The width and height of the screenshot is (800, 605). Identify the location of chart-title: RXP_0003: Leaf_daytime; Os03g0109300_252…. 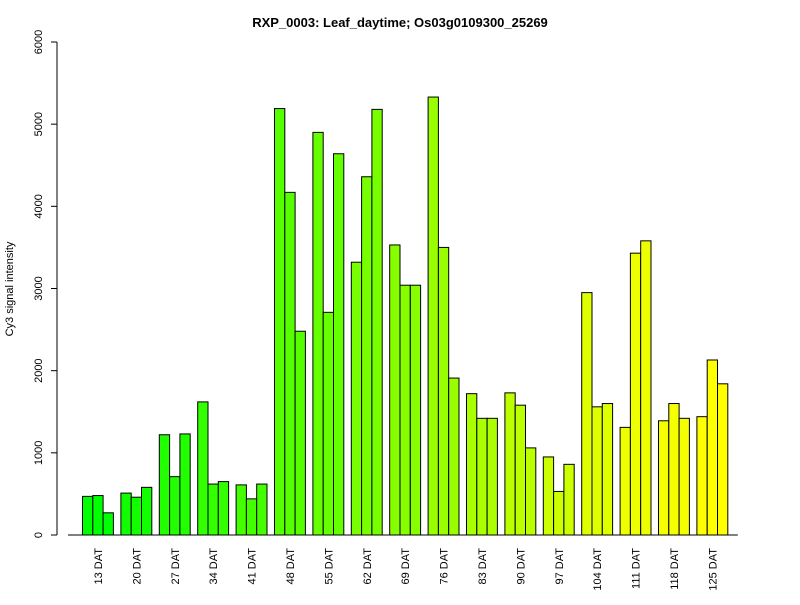
(400, 22).